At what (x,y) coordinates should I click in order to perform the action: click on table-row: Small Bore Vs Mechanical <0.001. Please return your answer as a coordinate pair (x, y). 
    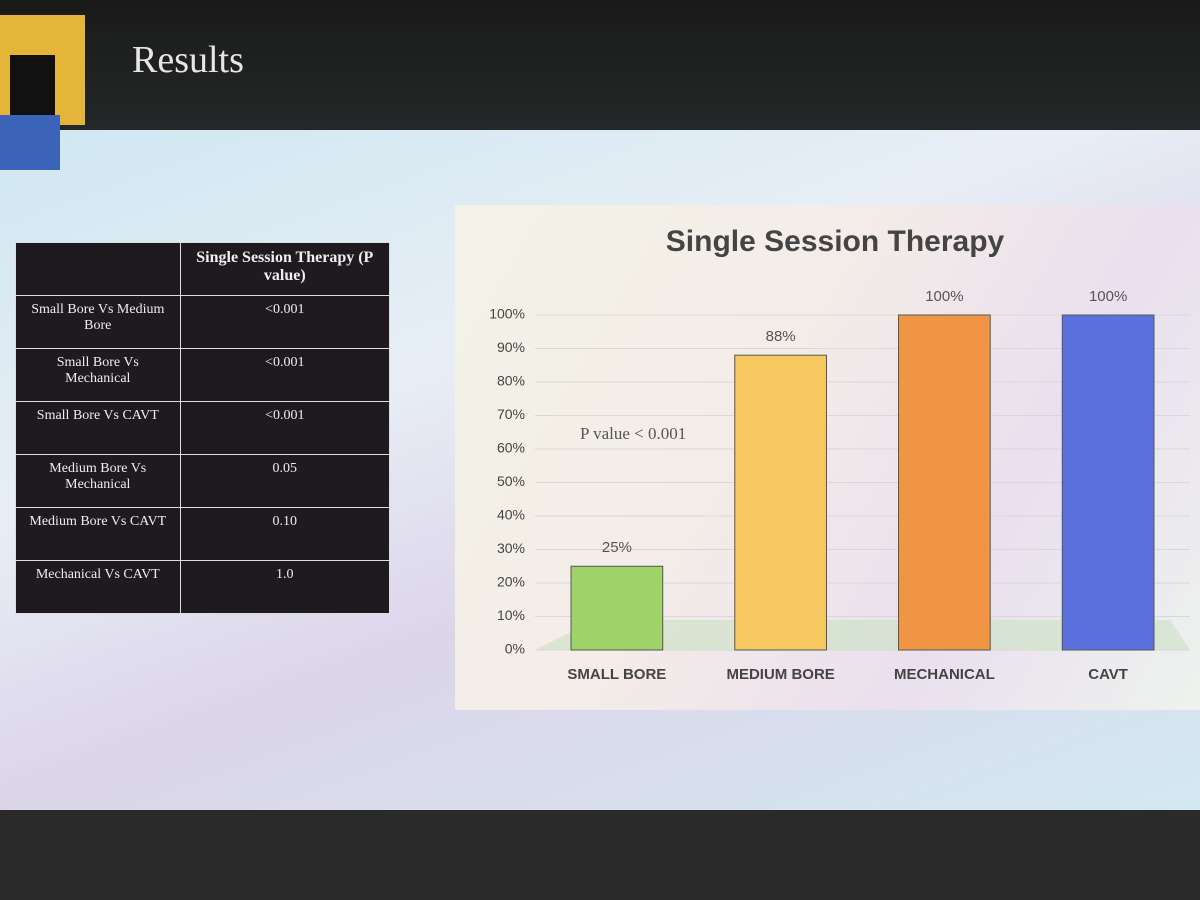
    Looking at the image, I should click on (203, 375).